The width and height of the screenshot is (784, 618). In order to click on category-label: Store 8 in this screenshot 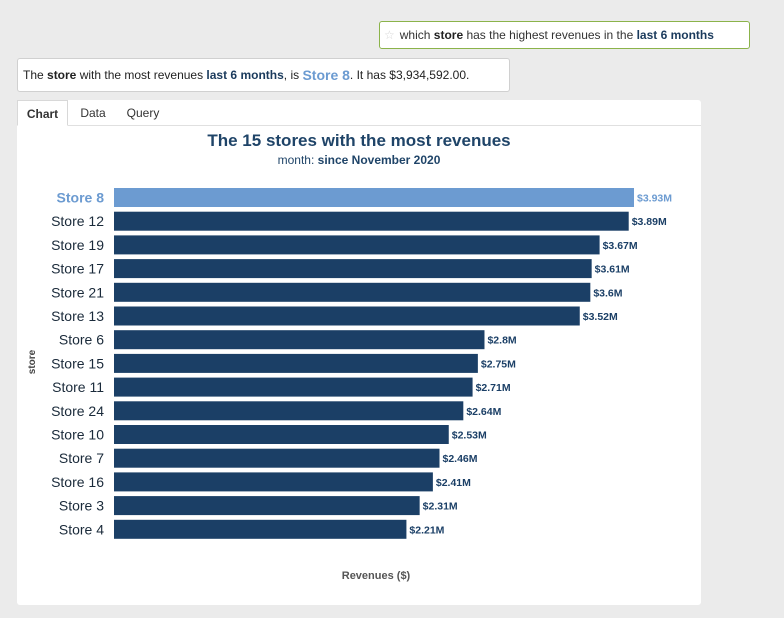, I will do `click(81, 198)`.